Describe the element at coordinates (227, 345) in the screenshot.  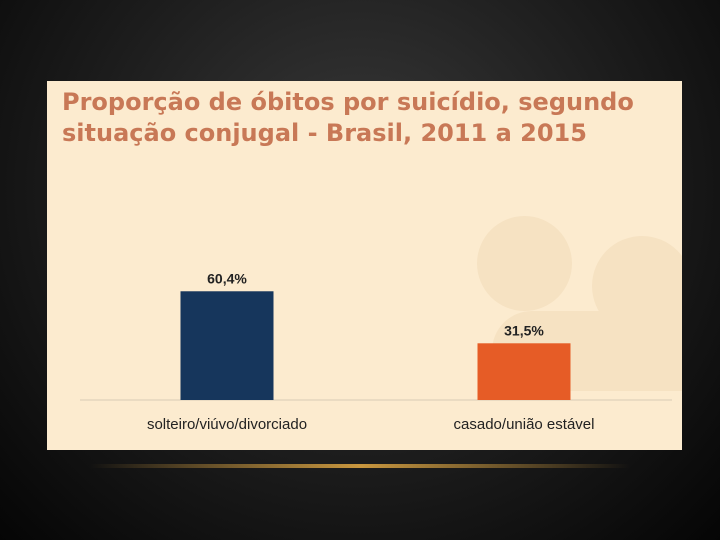
I see `bar-solteiro-viuvo-divorciado` at that location.